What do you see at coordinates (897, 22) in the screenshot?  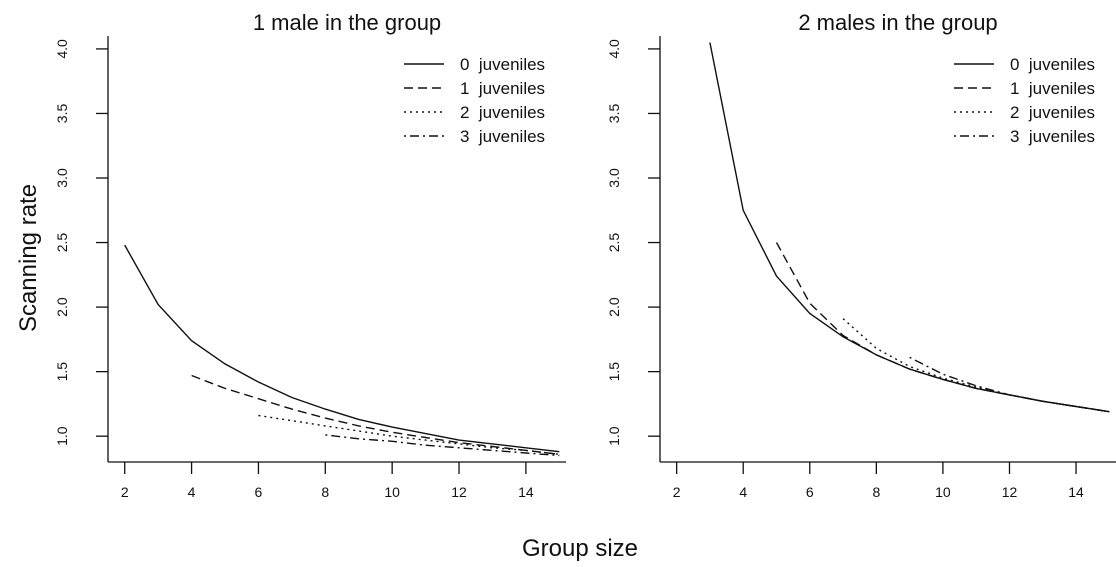 I see `panel-title: 2 males in the group` at bounding box center [897, 22].